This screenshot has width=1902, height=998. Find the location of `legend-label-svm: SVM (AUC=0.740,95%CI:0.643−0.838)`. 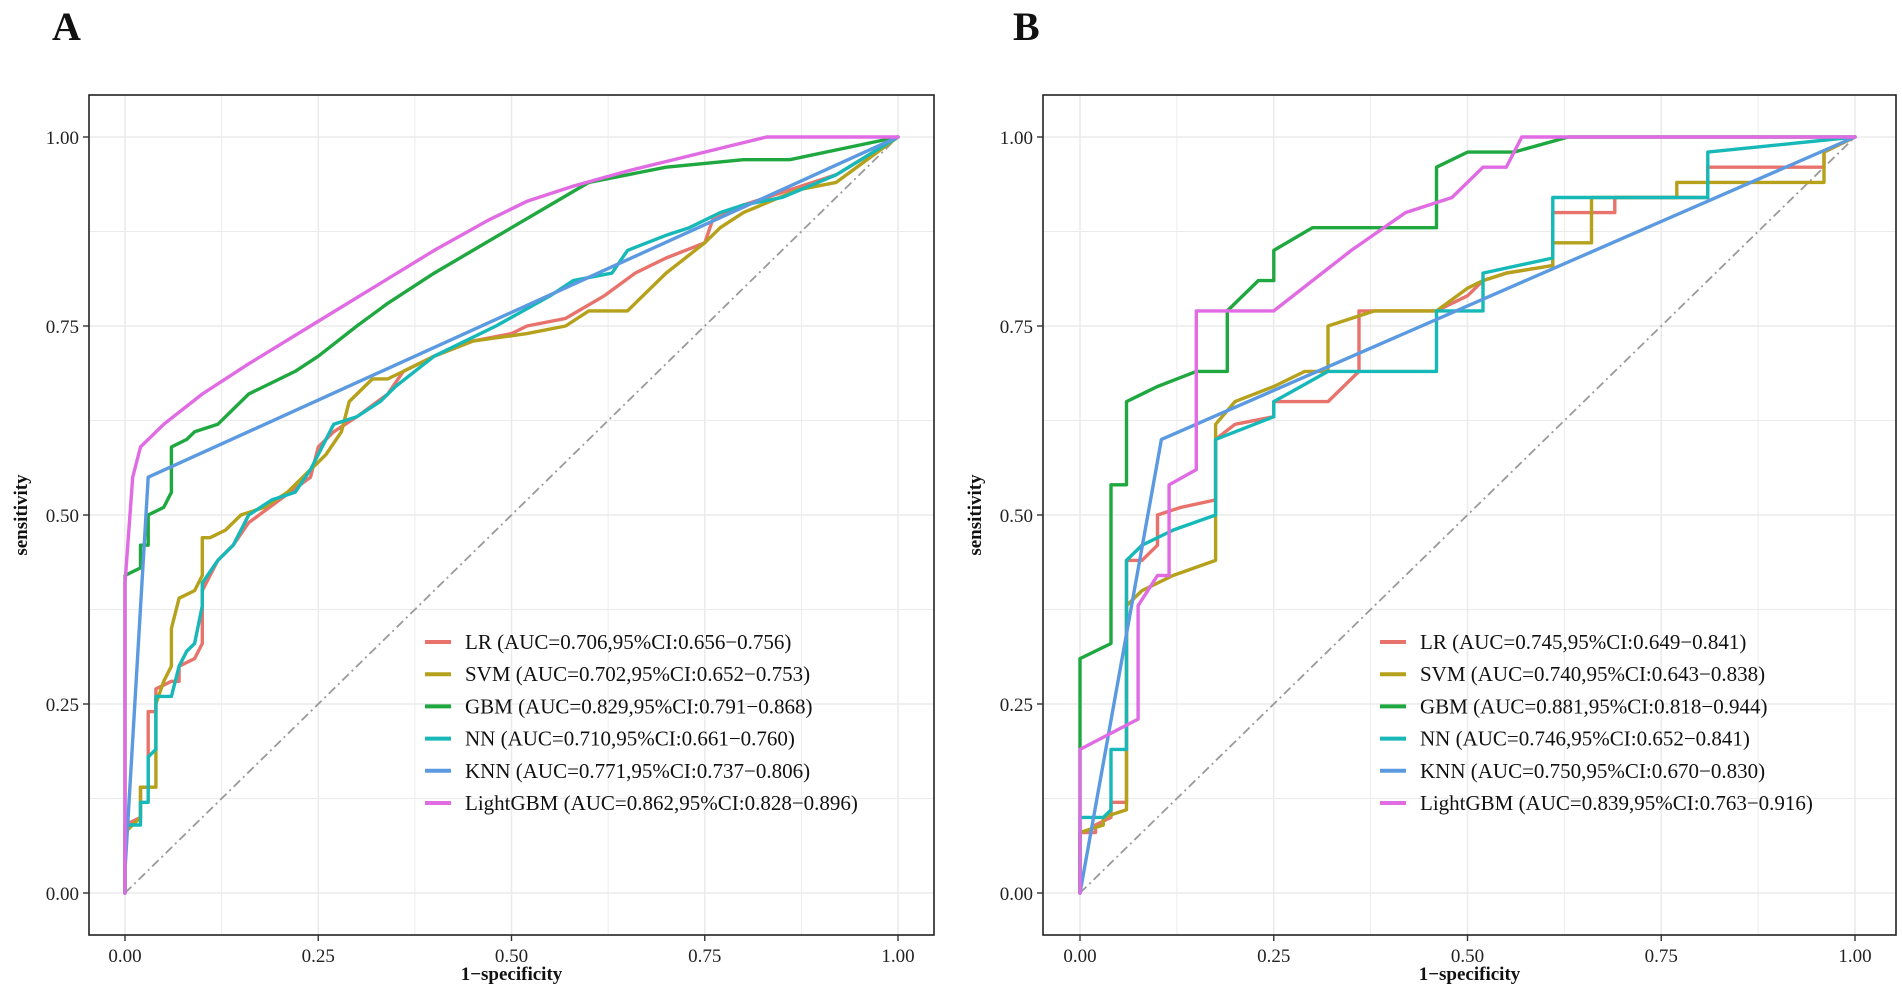

legend-label-svm: SVM (AUC=0.740,95%CI:0.643−0.838) is located at coordinates (1592, 674).